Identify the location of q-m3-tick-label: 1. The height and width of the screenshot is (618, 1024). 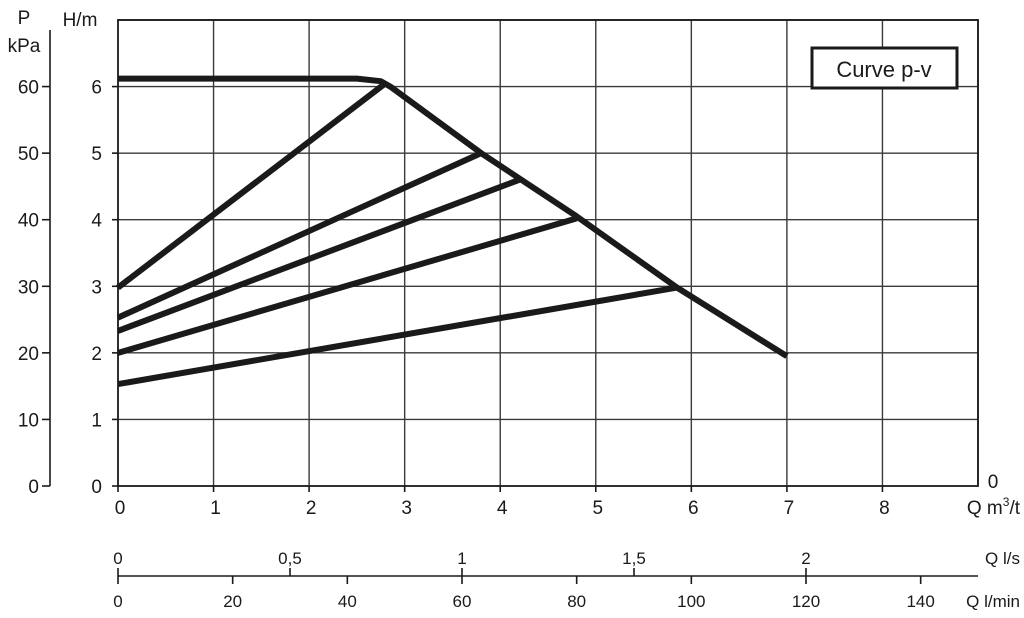
(215, 508).